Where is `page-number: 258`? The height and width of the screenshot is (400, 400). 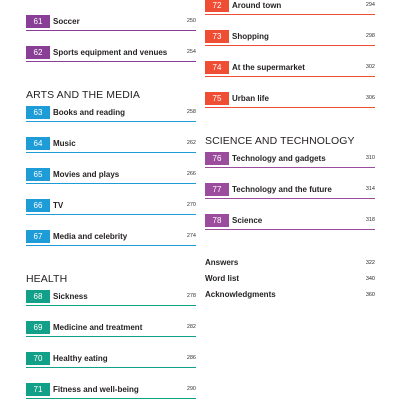 page-number: 258 is located at coordinates (191, 112).